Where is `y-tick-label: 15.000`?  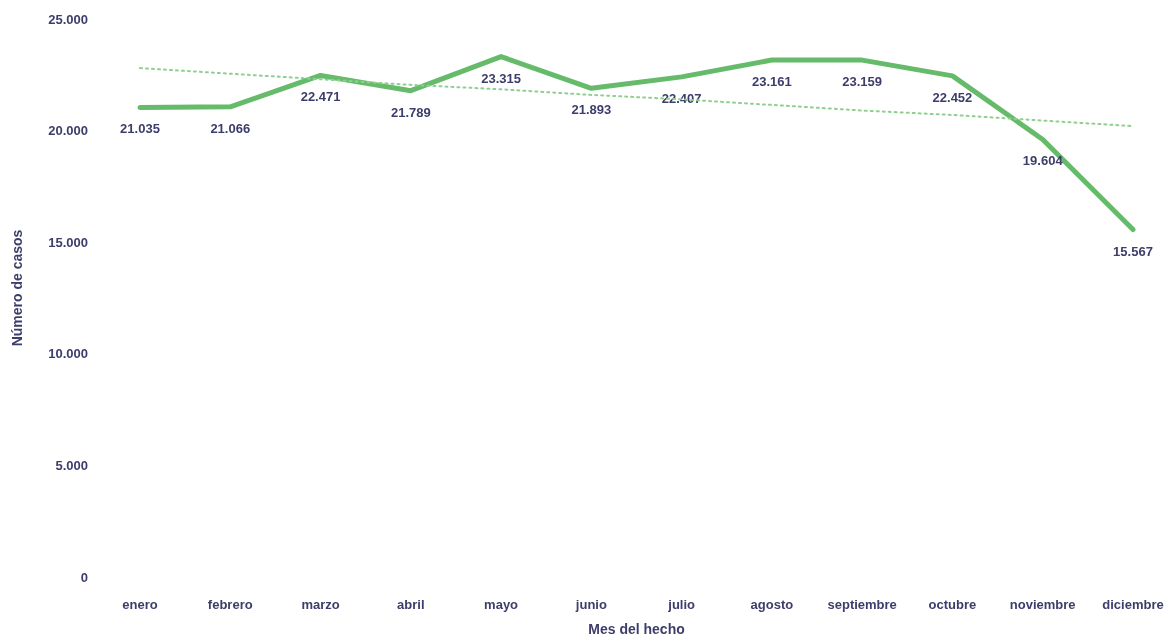
y-tick-label: 15.000 is located at coordinates (68, 242).